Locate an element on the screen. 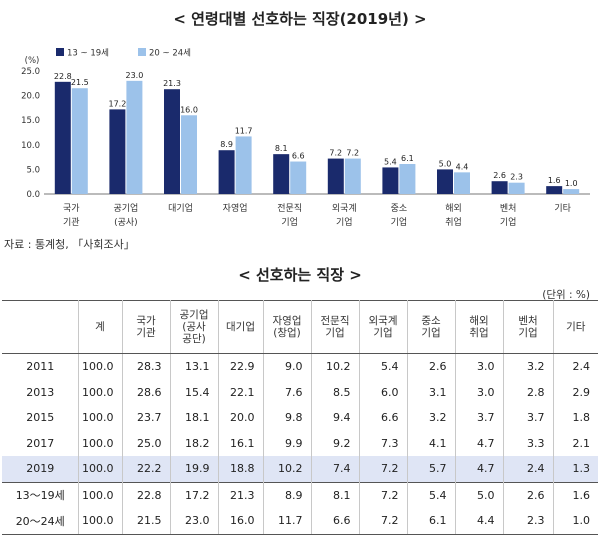  table-cell: 9.8 is located at coordinates (286, 418).